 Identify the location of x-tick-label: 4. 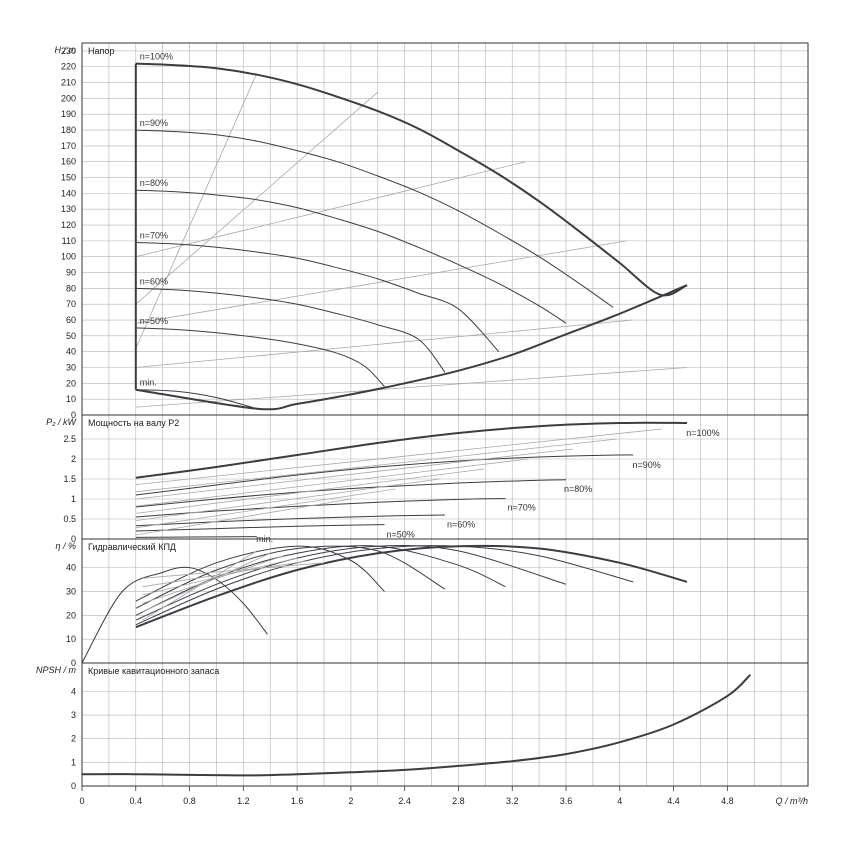
(619, 801).